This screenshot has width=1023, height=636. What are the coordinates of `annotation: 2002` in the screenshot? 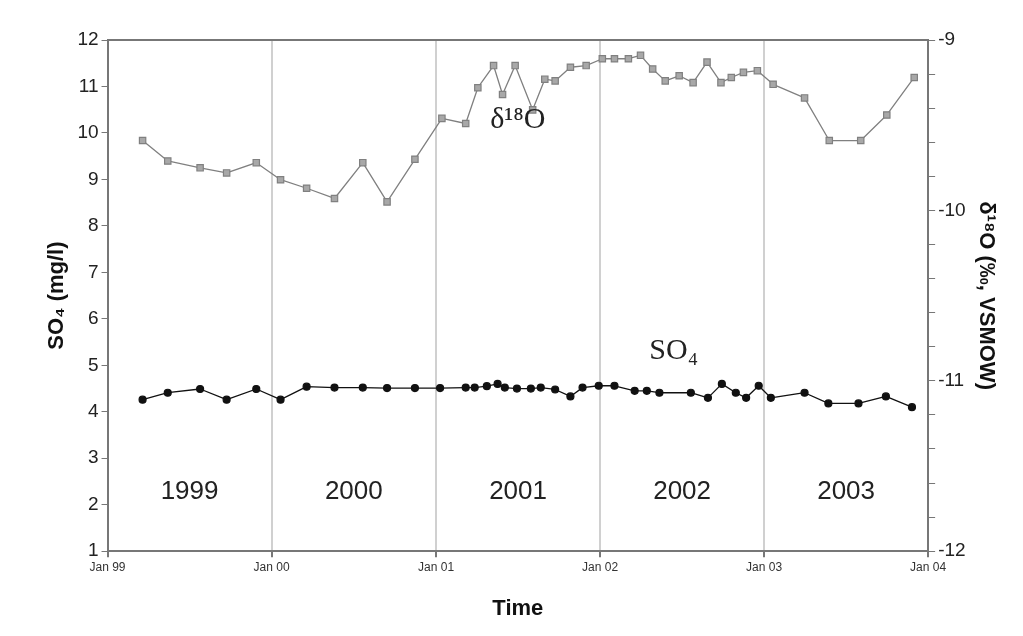 It's located at (682, 489).